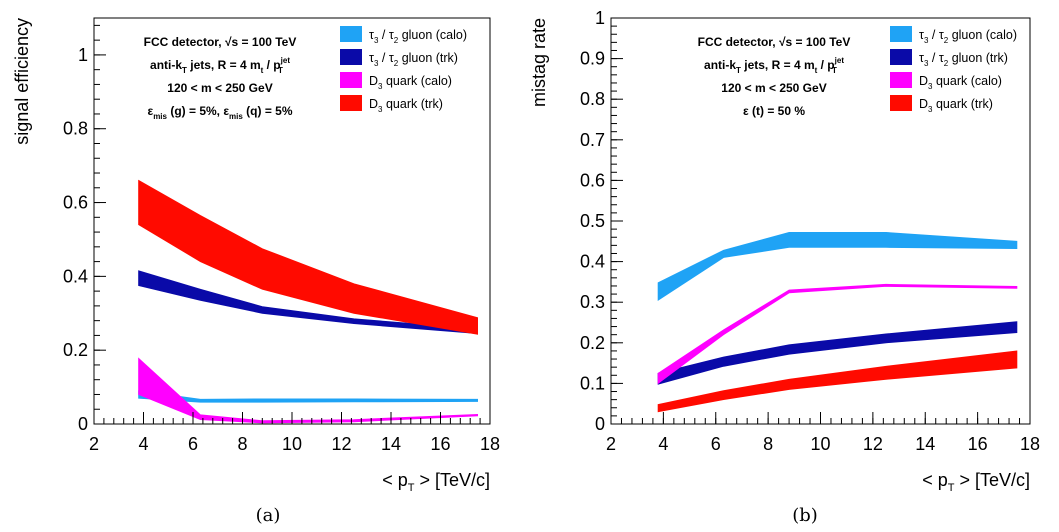 The width and height of the screenshot is (1059, 532). Describe the element at coordinates (592, 302) in the screenshot. I see `y-tick-label: 0.3` at that location.